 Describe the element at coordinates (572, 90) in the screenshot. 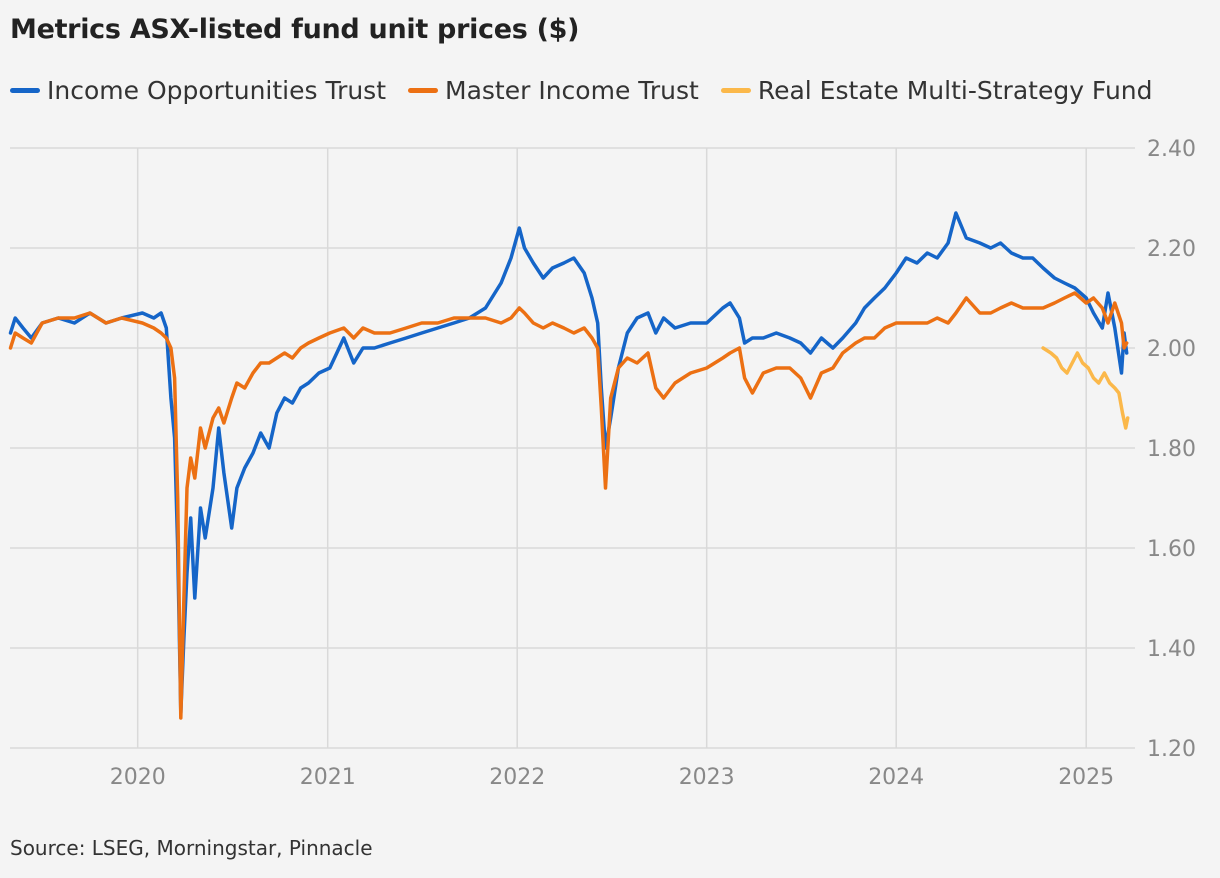

I see `legend-label-master-income: Master Income Trust` at that location.